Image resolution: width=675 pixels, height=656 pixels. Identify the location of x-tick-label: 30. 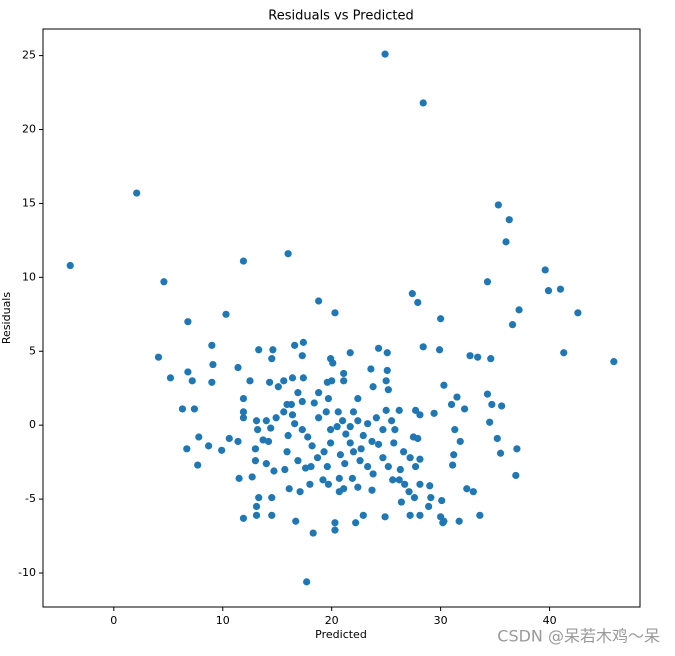
(441, 620).